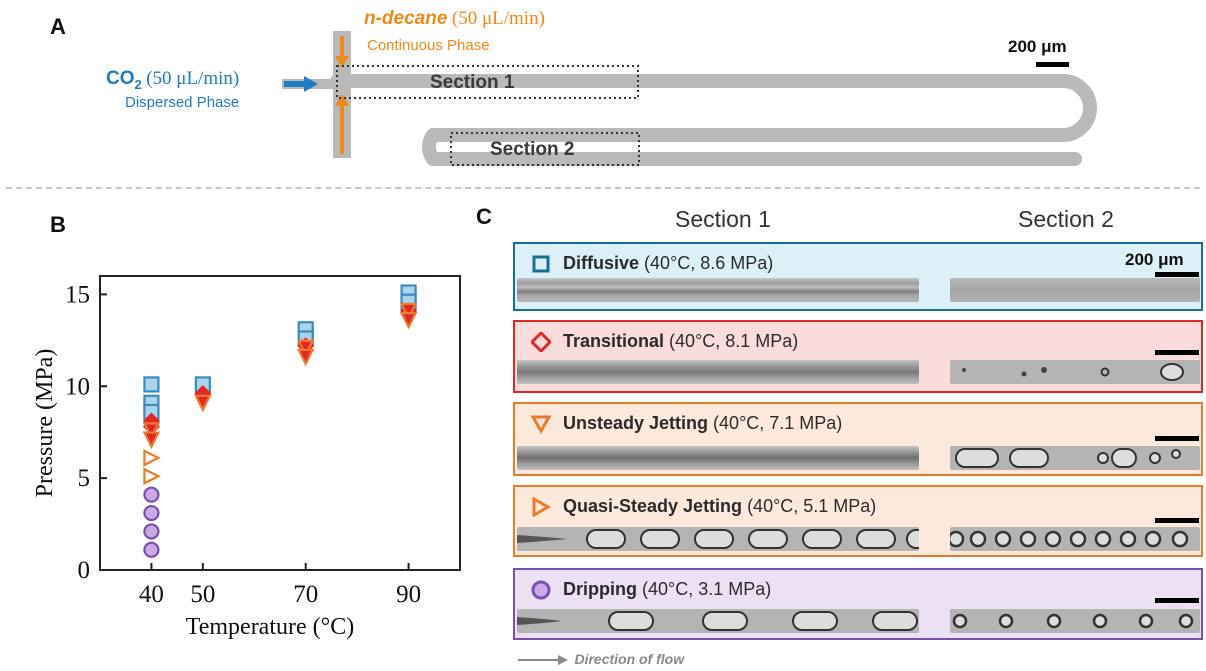 This screenshot has height=671, width=1206. I want to click on decane-name: n-decane, so click(406, 18).